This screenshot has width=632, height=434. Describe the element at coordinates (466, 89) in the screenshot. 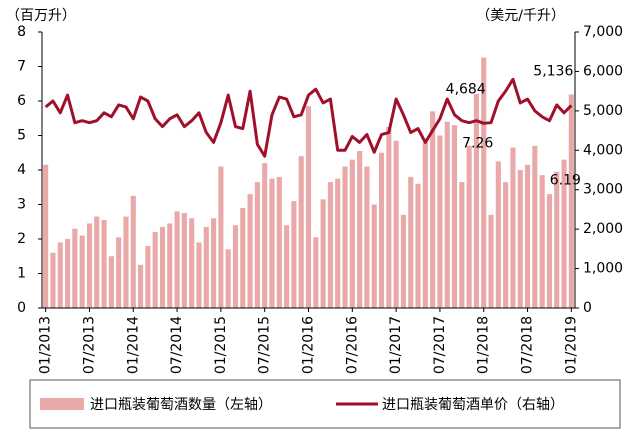

I see `data-label: 4,684` at that location.